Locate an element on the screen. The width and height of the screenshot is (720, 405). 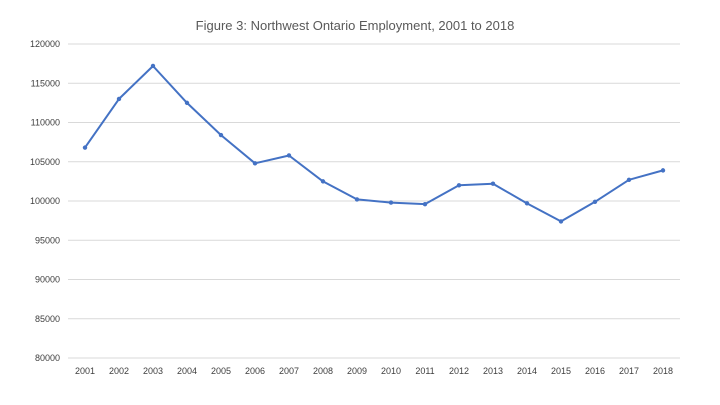
x-tick-label: 2014 is located at coordinates (527, 371).